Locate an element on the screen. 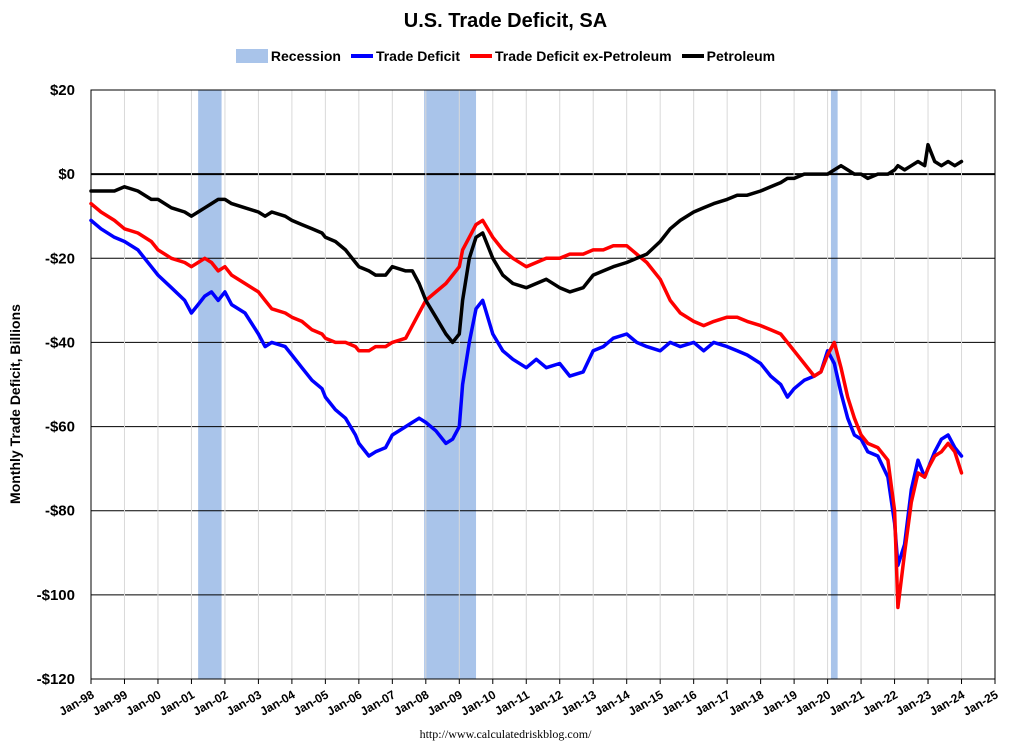 Image resolution: width=1011 pixels, height=747 pixels. y-tick-label: -$40 is located at coordinates (60, 342).